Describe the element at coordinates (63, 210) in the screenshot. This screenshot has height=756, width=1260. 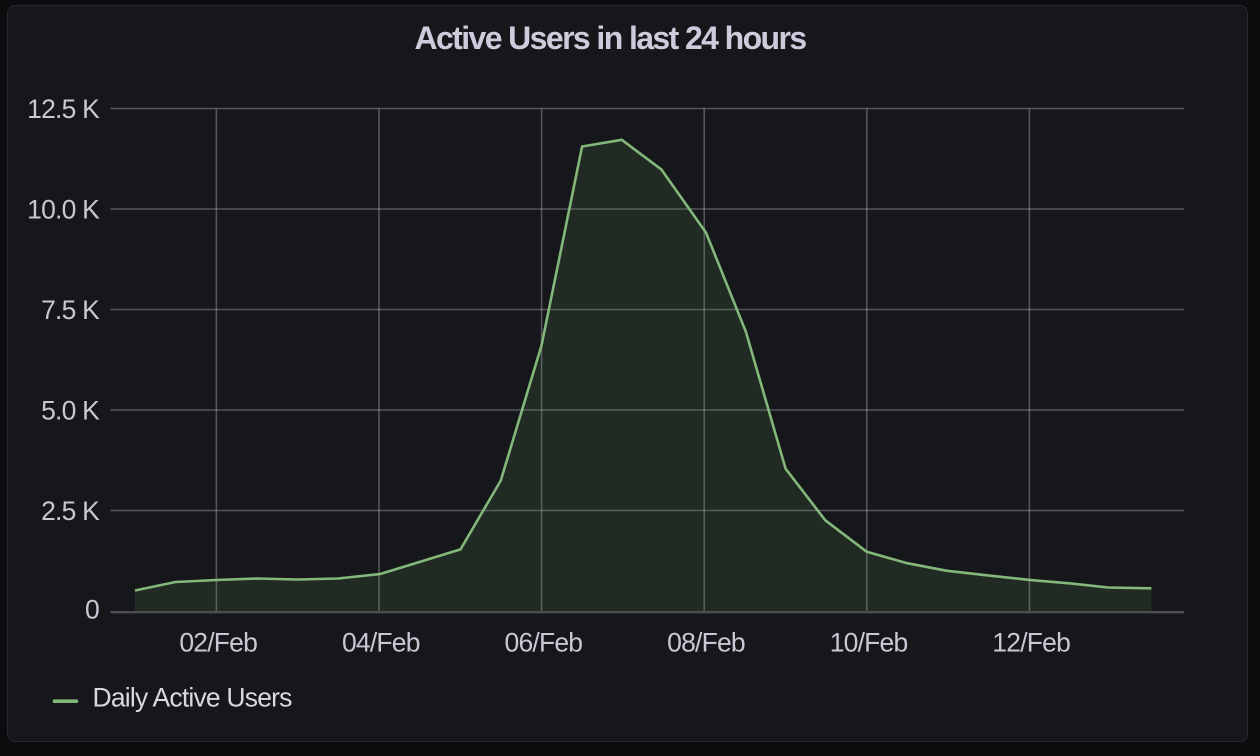
I see `svg-text: 10.0 K` at that location.